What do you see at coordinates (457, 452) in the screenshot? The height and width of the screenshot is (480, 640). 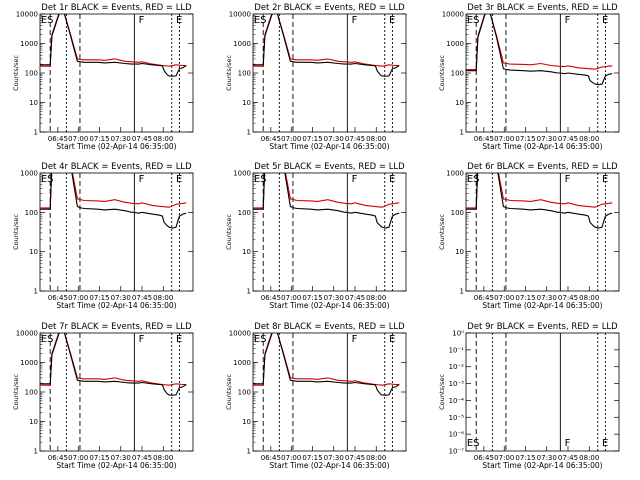 I see `y-tick-label: 10⁻⁷` at bounding box center [457, 452].